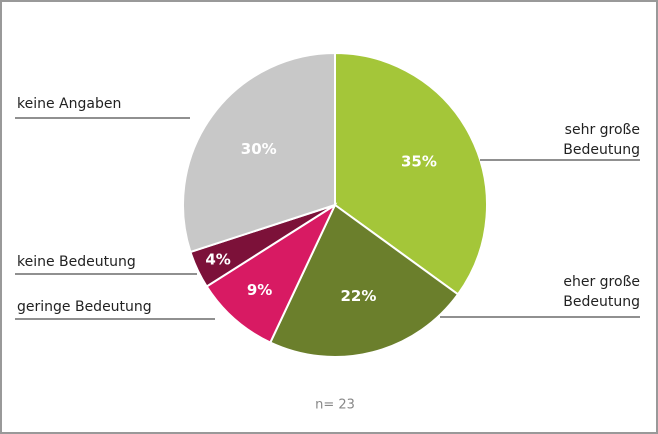 Image resolution: width=658 pixels, height=434 pixels. Describe the element at coordinates (84, 307) in the screenshot. I see `category-label: geringe Bedeutung` at that location.